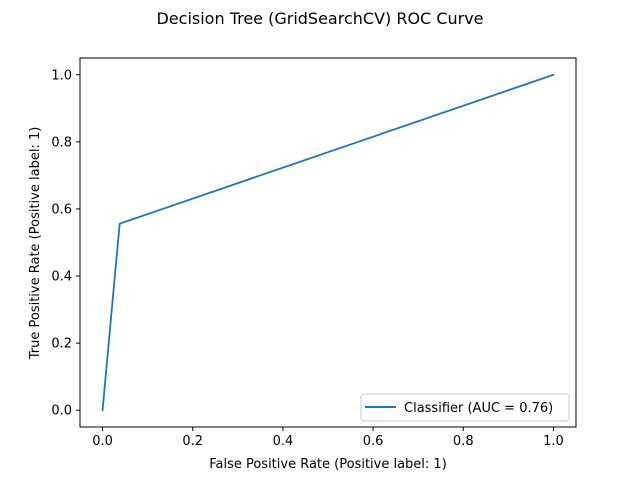  What do you see at coordinates (283, 441) in the screenshot?
I see `x-tick-label: 0.4` at bounding box center [283, 441].